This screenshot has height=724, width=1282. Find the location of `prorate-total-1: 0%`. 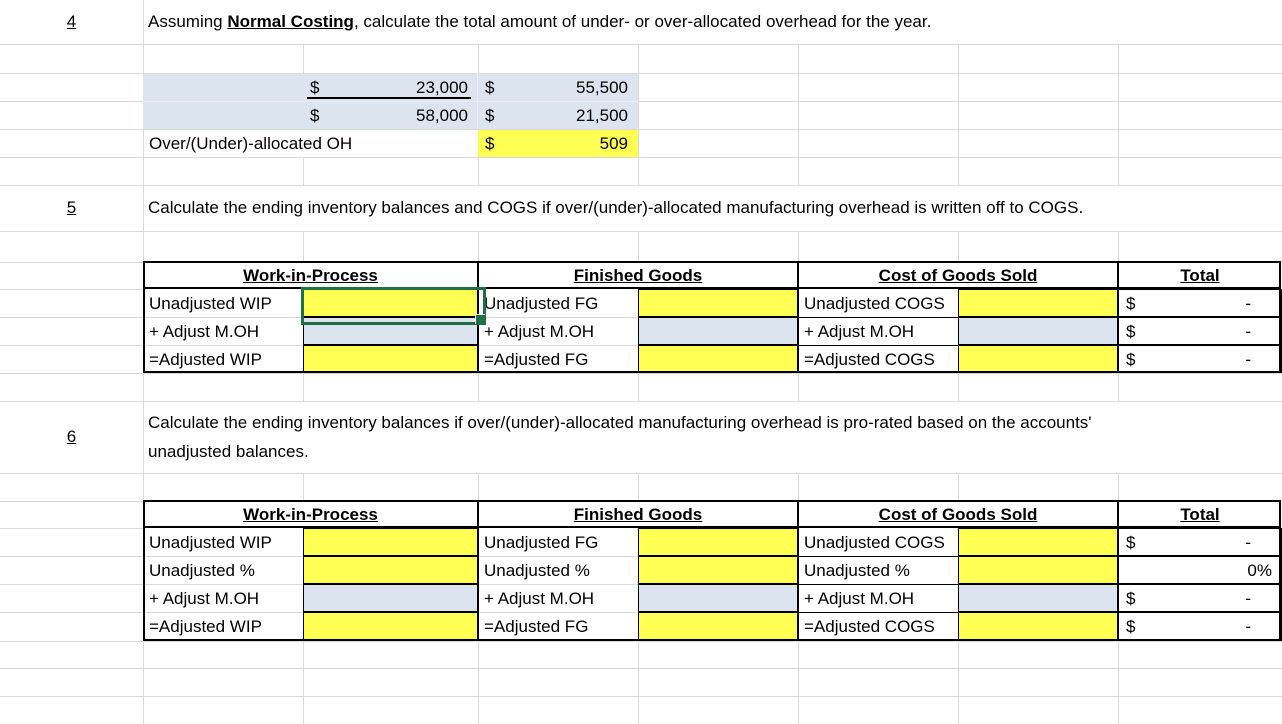

prorate-total-1: 0% is located at coordinates (1200, 570).